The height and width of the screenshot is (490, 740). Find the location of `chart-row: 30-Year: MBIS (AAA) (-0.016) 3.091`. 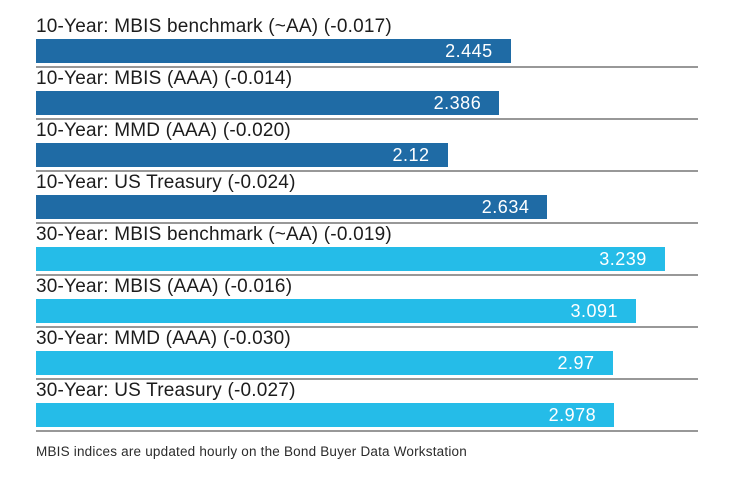

chart-row: 30-Year: MBIS (AAA) (-0.016) 3.091 is located at coordinates (367, 302).